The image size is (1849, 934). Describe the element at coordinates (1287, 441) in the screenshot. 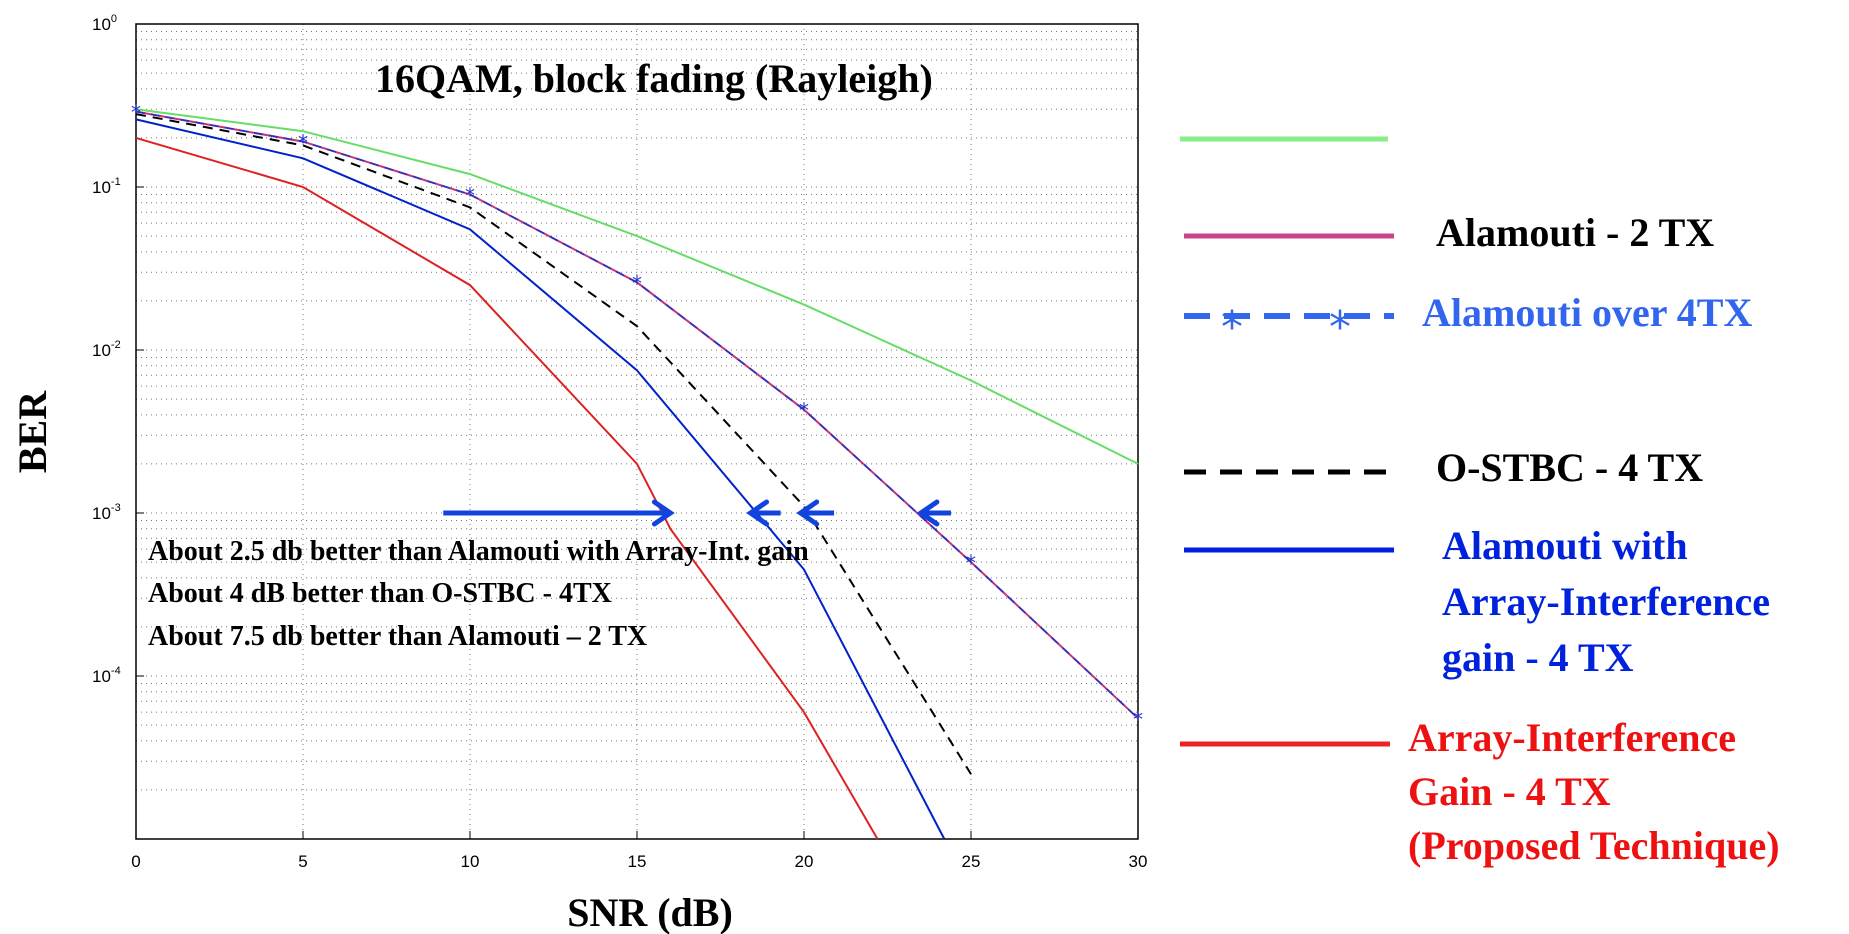

I see `legend-swatches: * *` at that location.